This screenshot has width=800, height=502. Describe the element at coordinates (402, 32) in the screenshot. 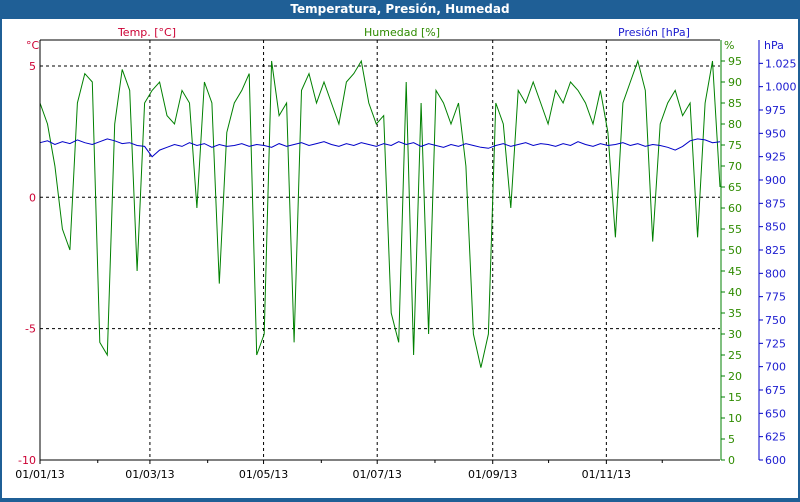

I see `legend-hum: Humedad [%]` at that location.